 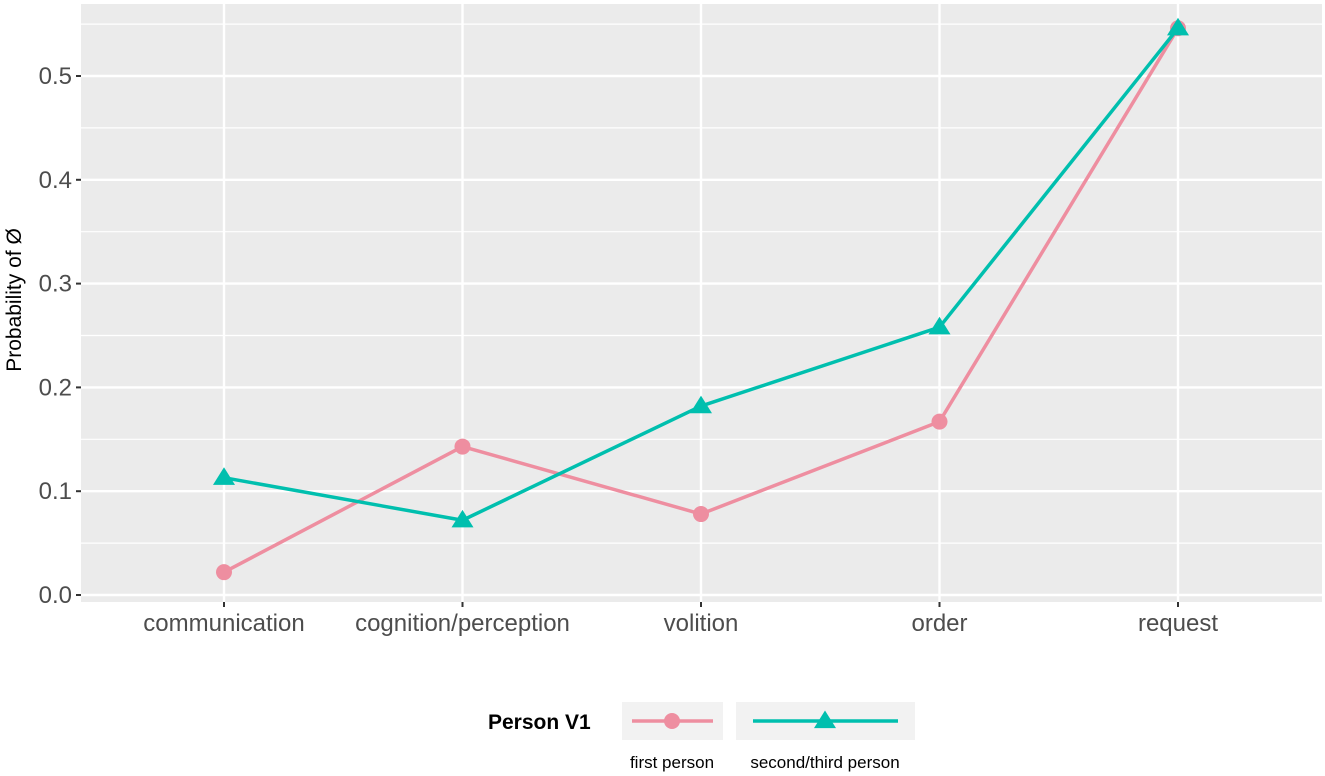 I want to click on y-axis: 0.0 0.1 0.2 0.3 0.4 0.5, so click(x=60, y=336).